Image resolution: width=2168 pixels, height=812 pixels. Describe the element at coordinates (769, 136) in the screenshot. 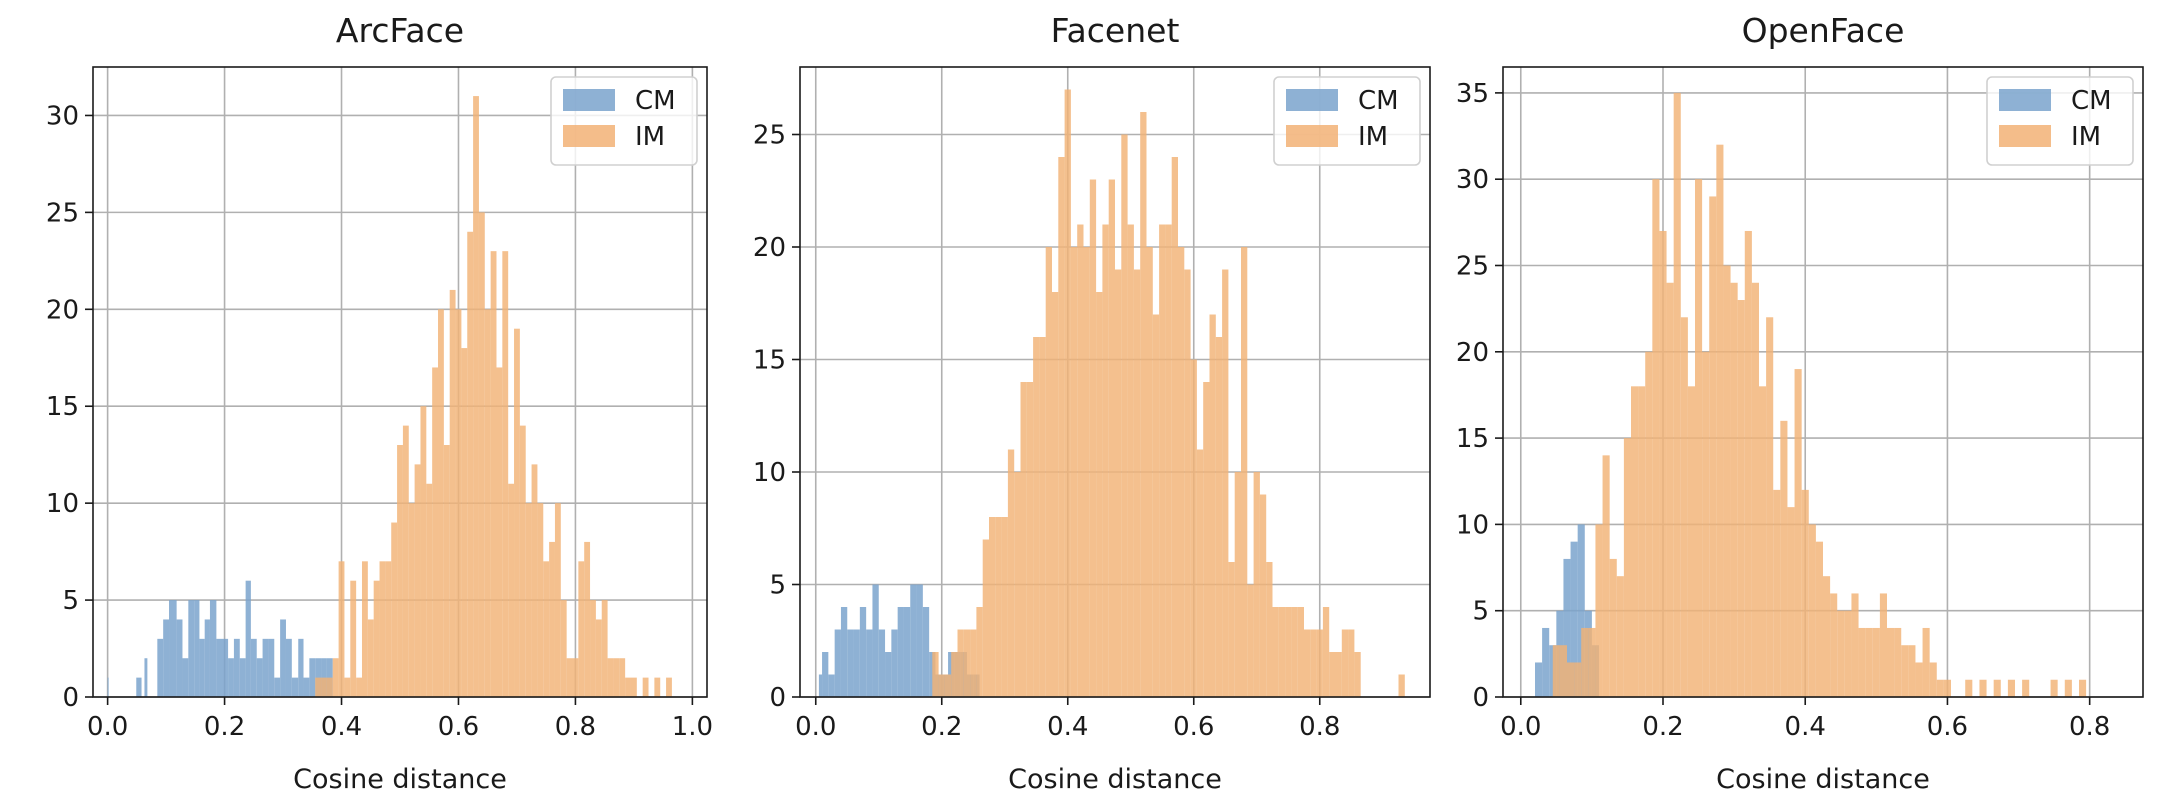

I see `y-tick-label: 25` at that location.